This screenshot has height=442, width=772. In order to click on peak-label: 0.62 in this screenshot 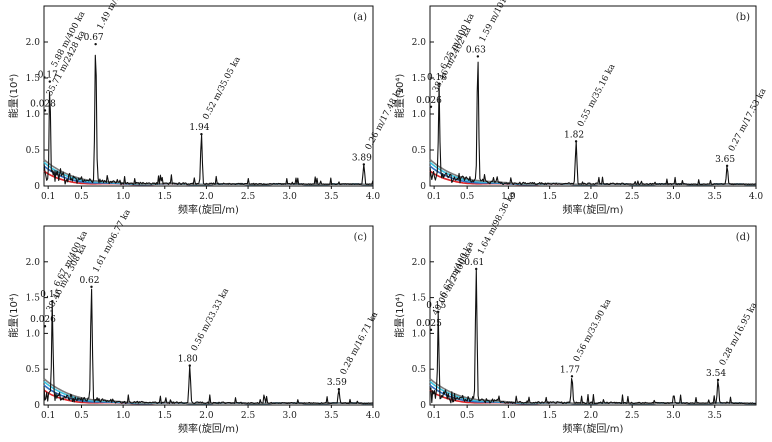, I will do `click(89, 281)`.